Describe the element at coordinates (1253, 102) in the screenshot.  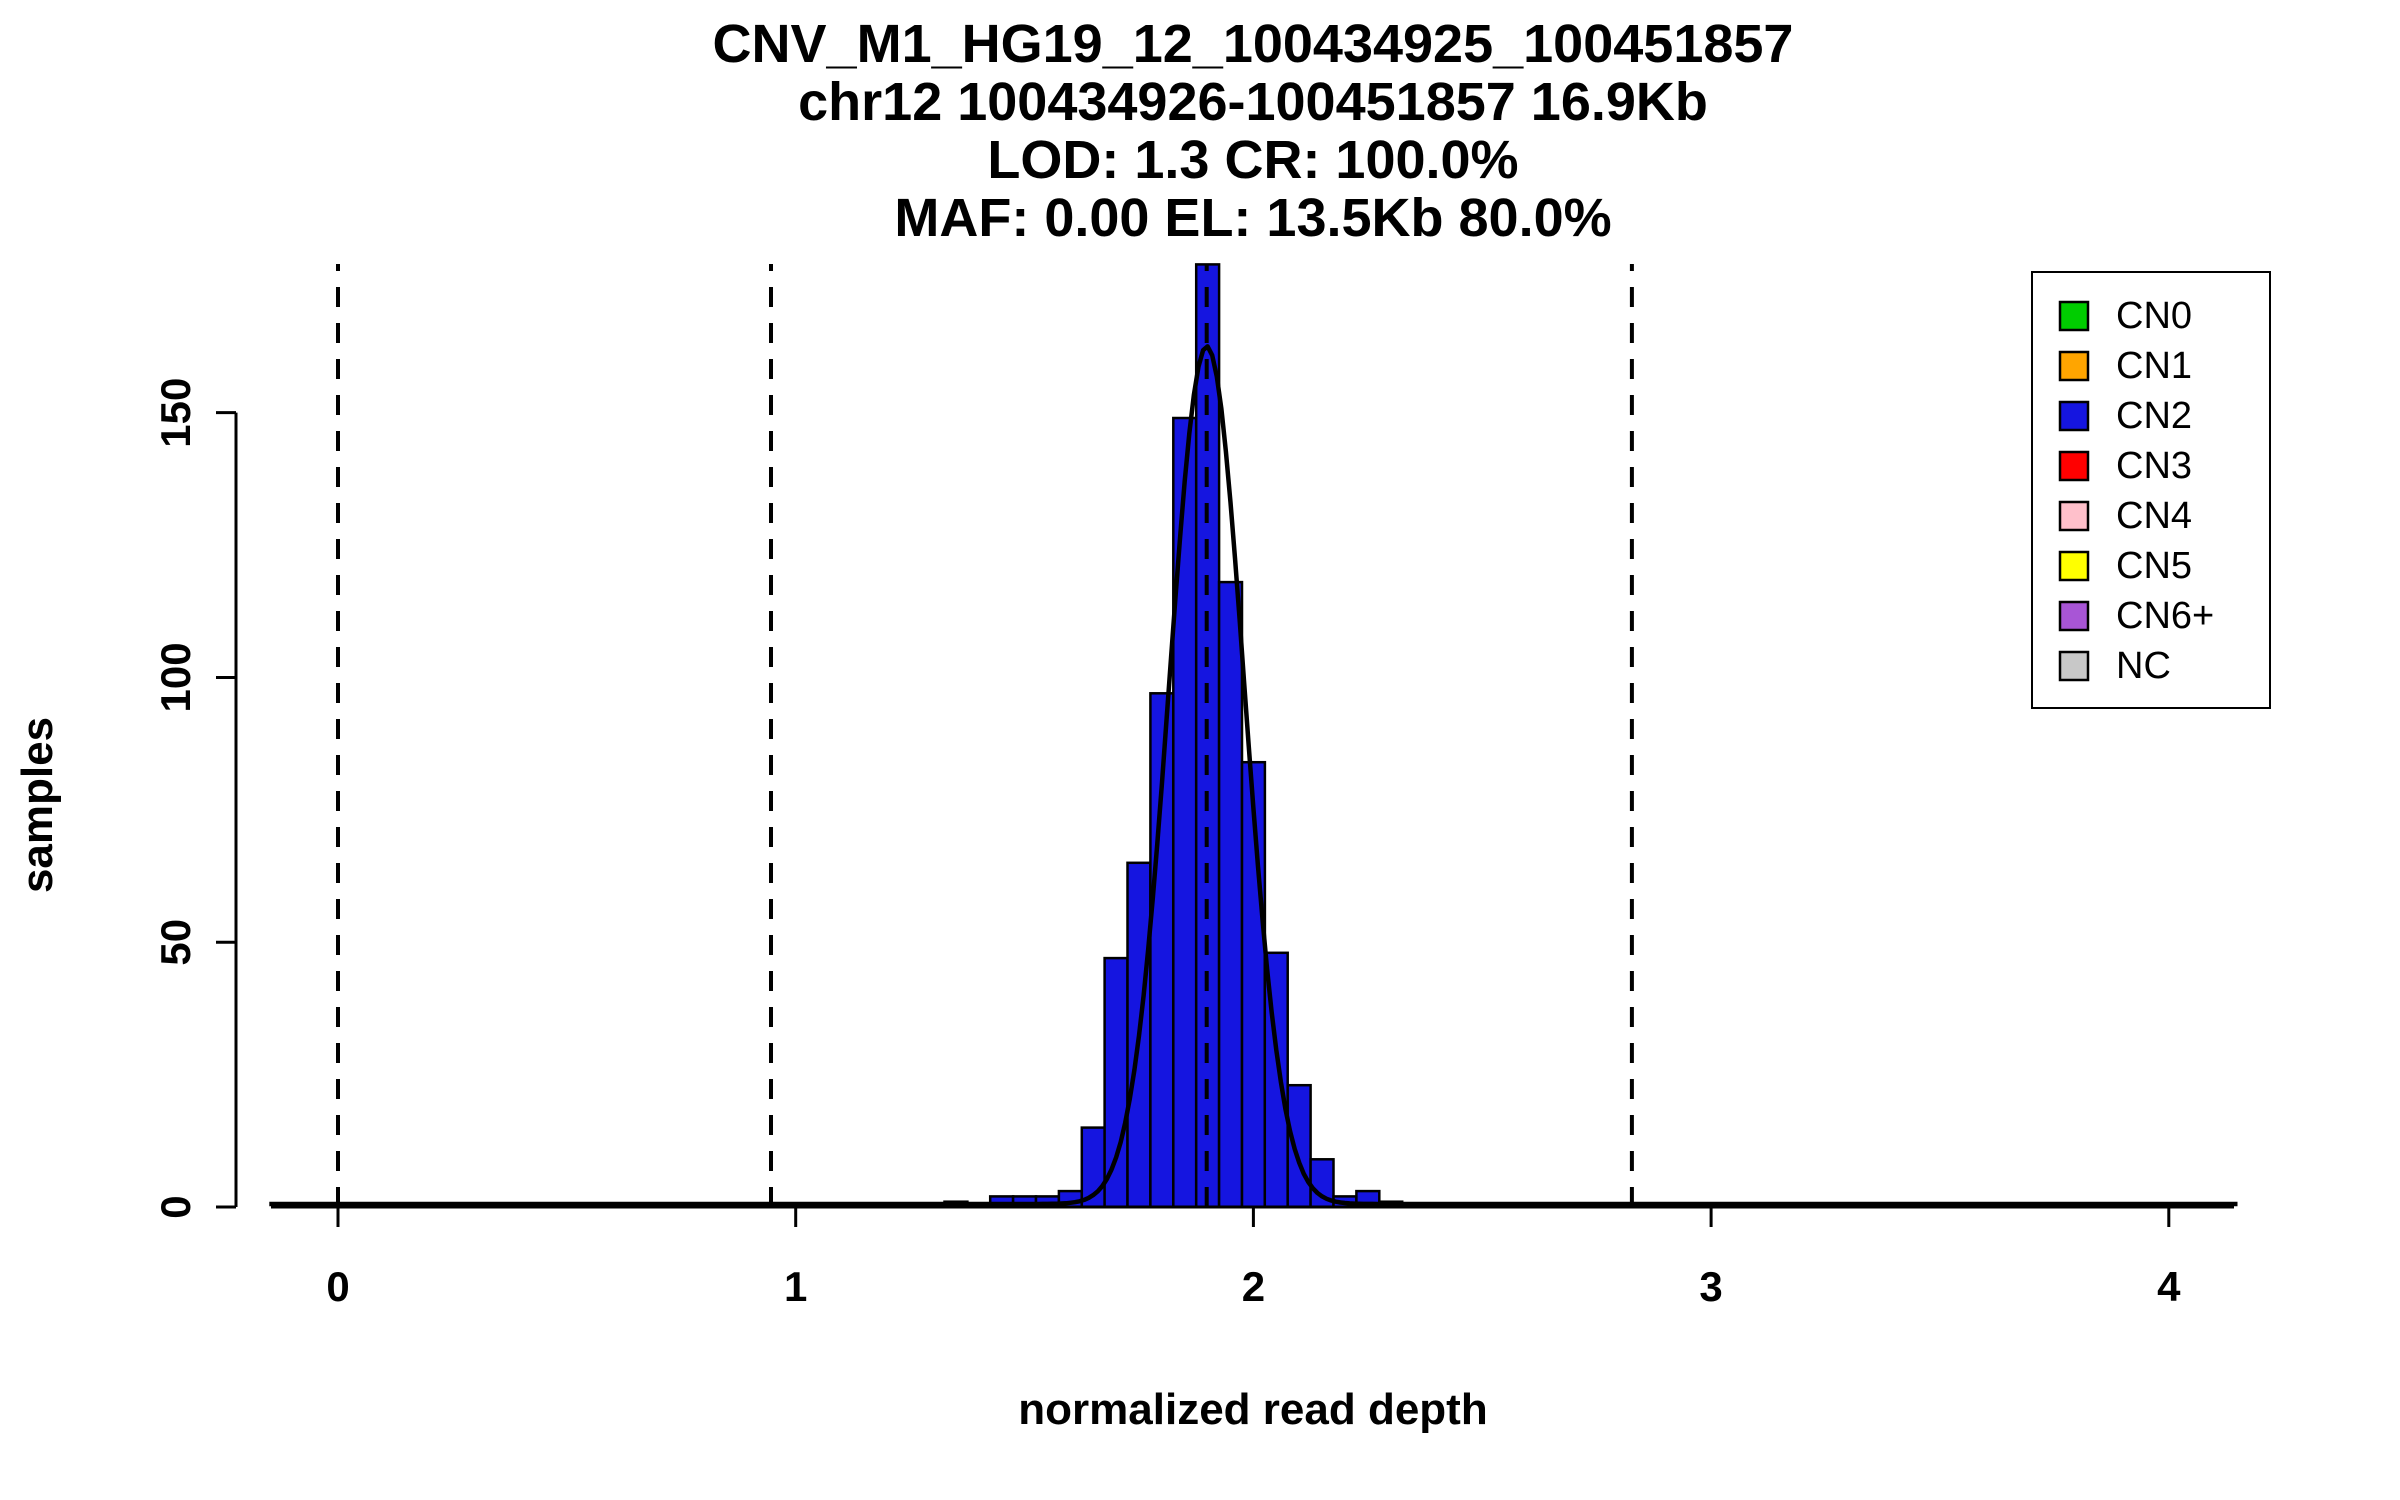
I see `plot-title-line-2: chr12 100434926-100451857 16.9Kb` at that location.